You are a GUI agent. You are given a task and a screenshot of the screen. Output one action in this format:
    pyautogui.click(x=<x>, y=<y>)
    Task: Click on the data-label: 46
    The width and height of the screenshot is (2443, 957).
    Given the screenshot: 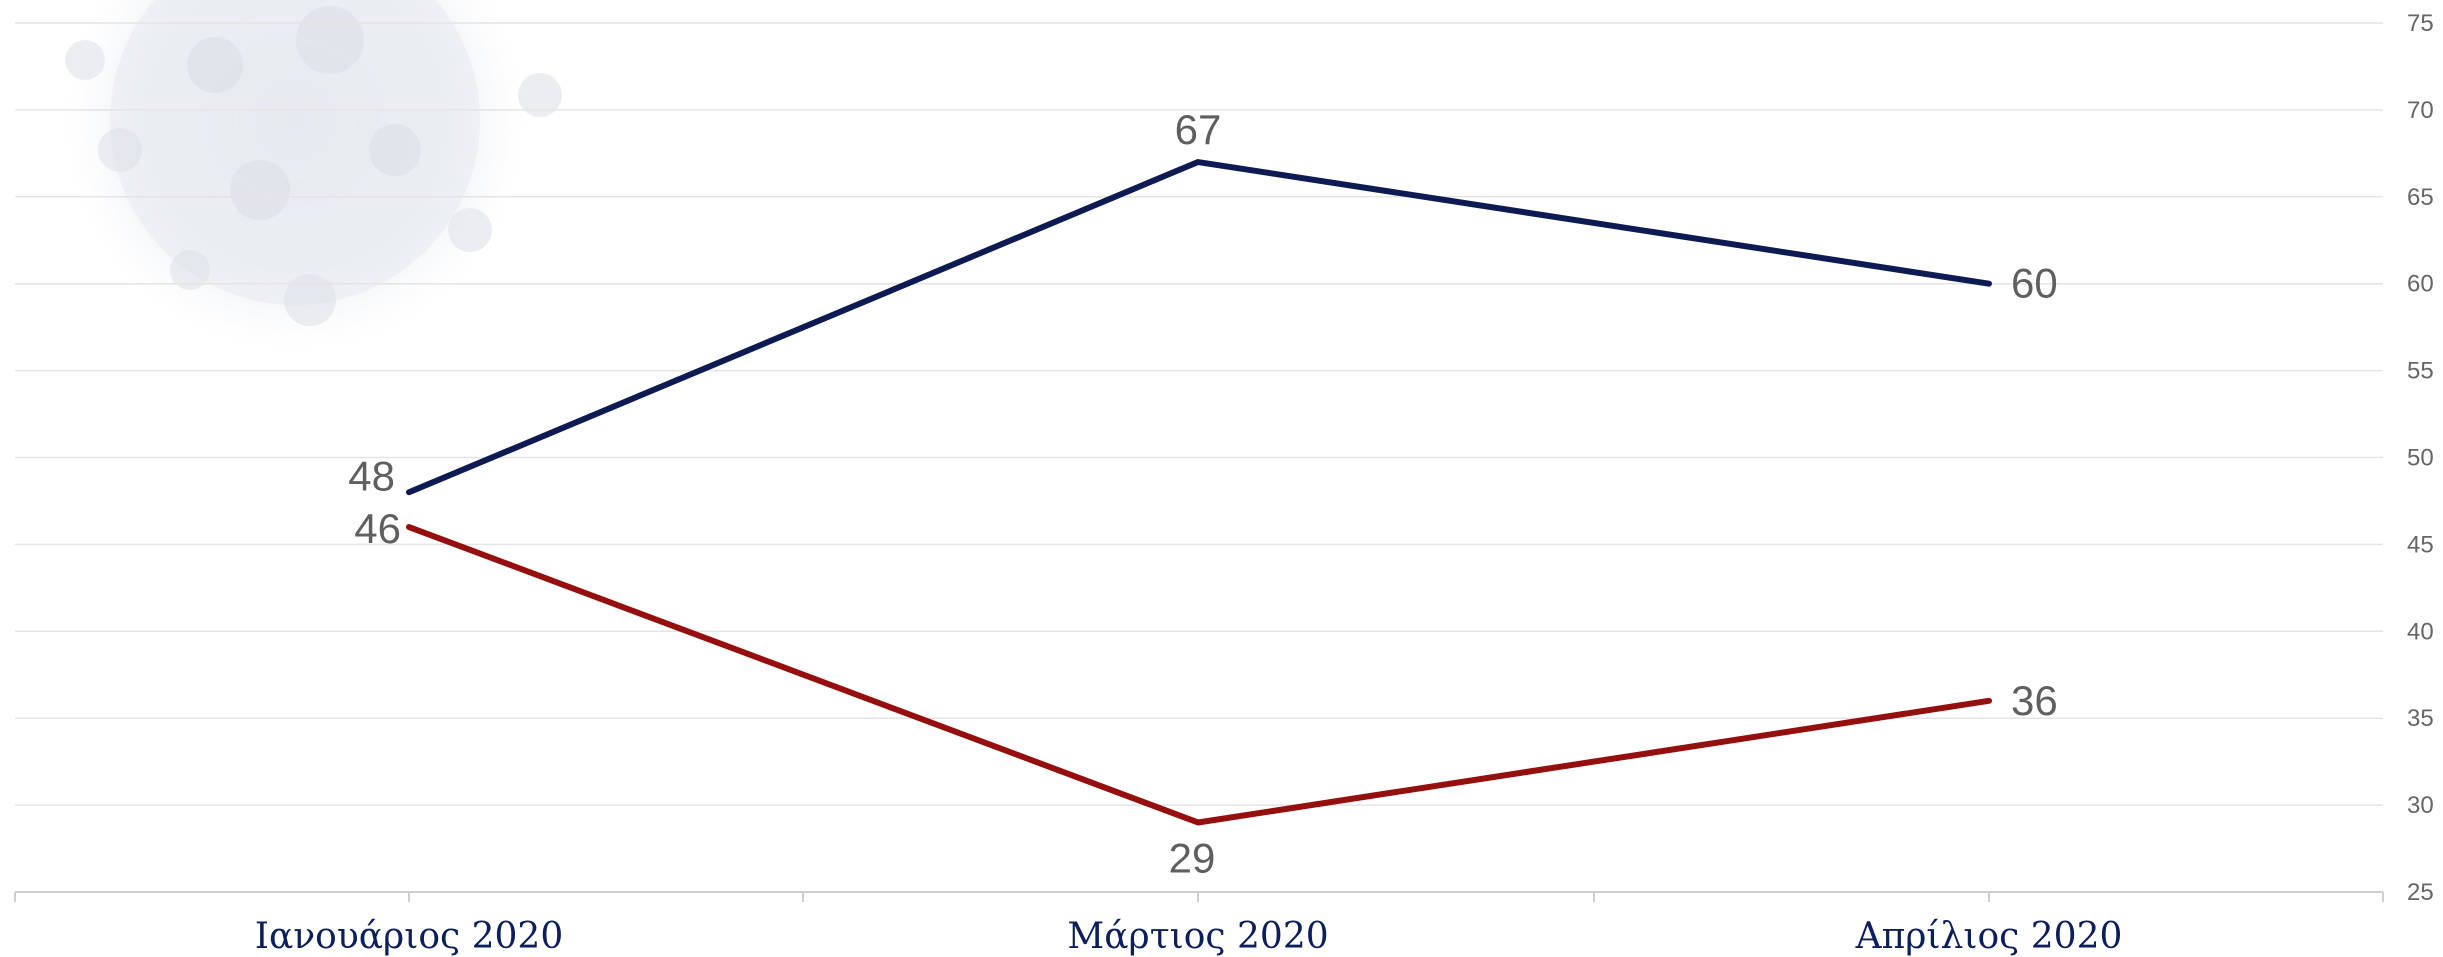 What is the action you would take?
    pyautogui.click(x=377, y=528)
    